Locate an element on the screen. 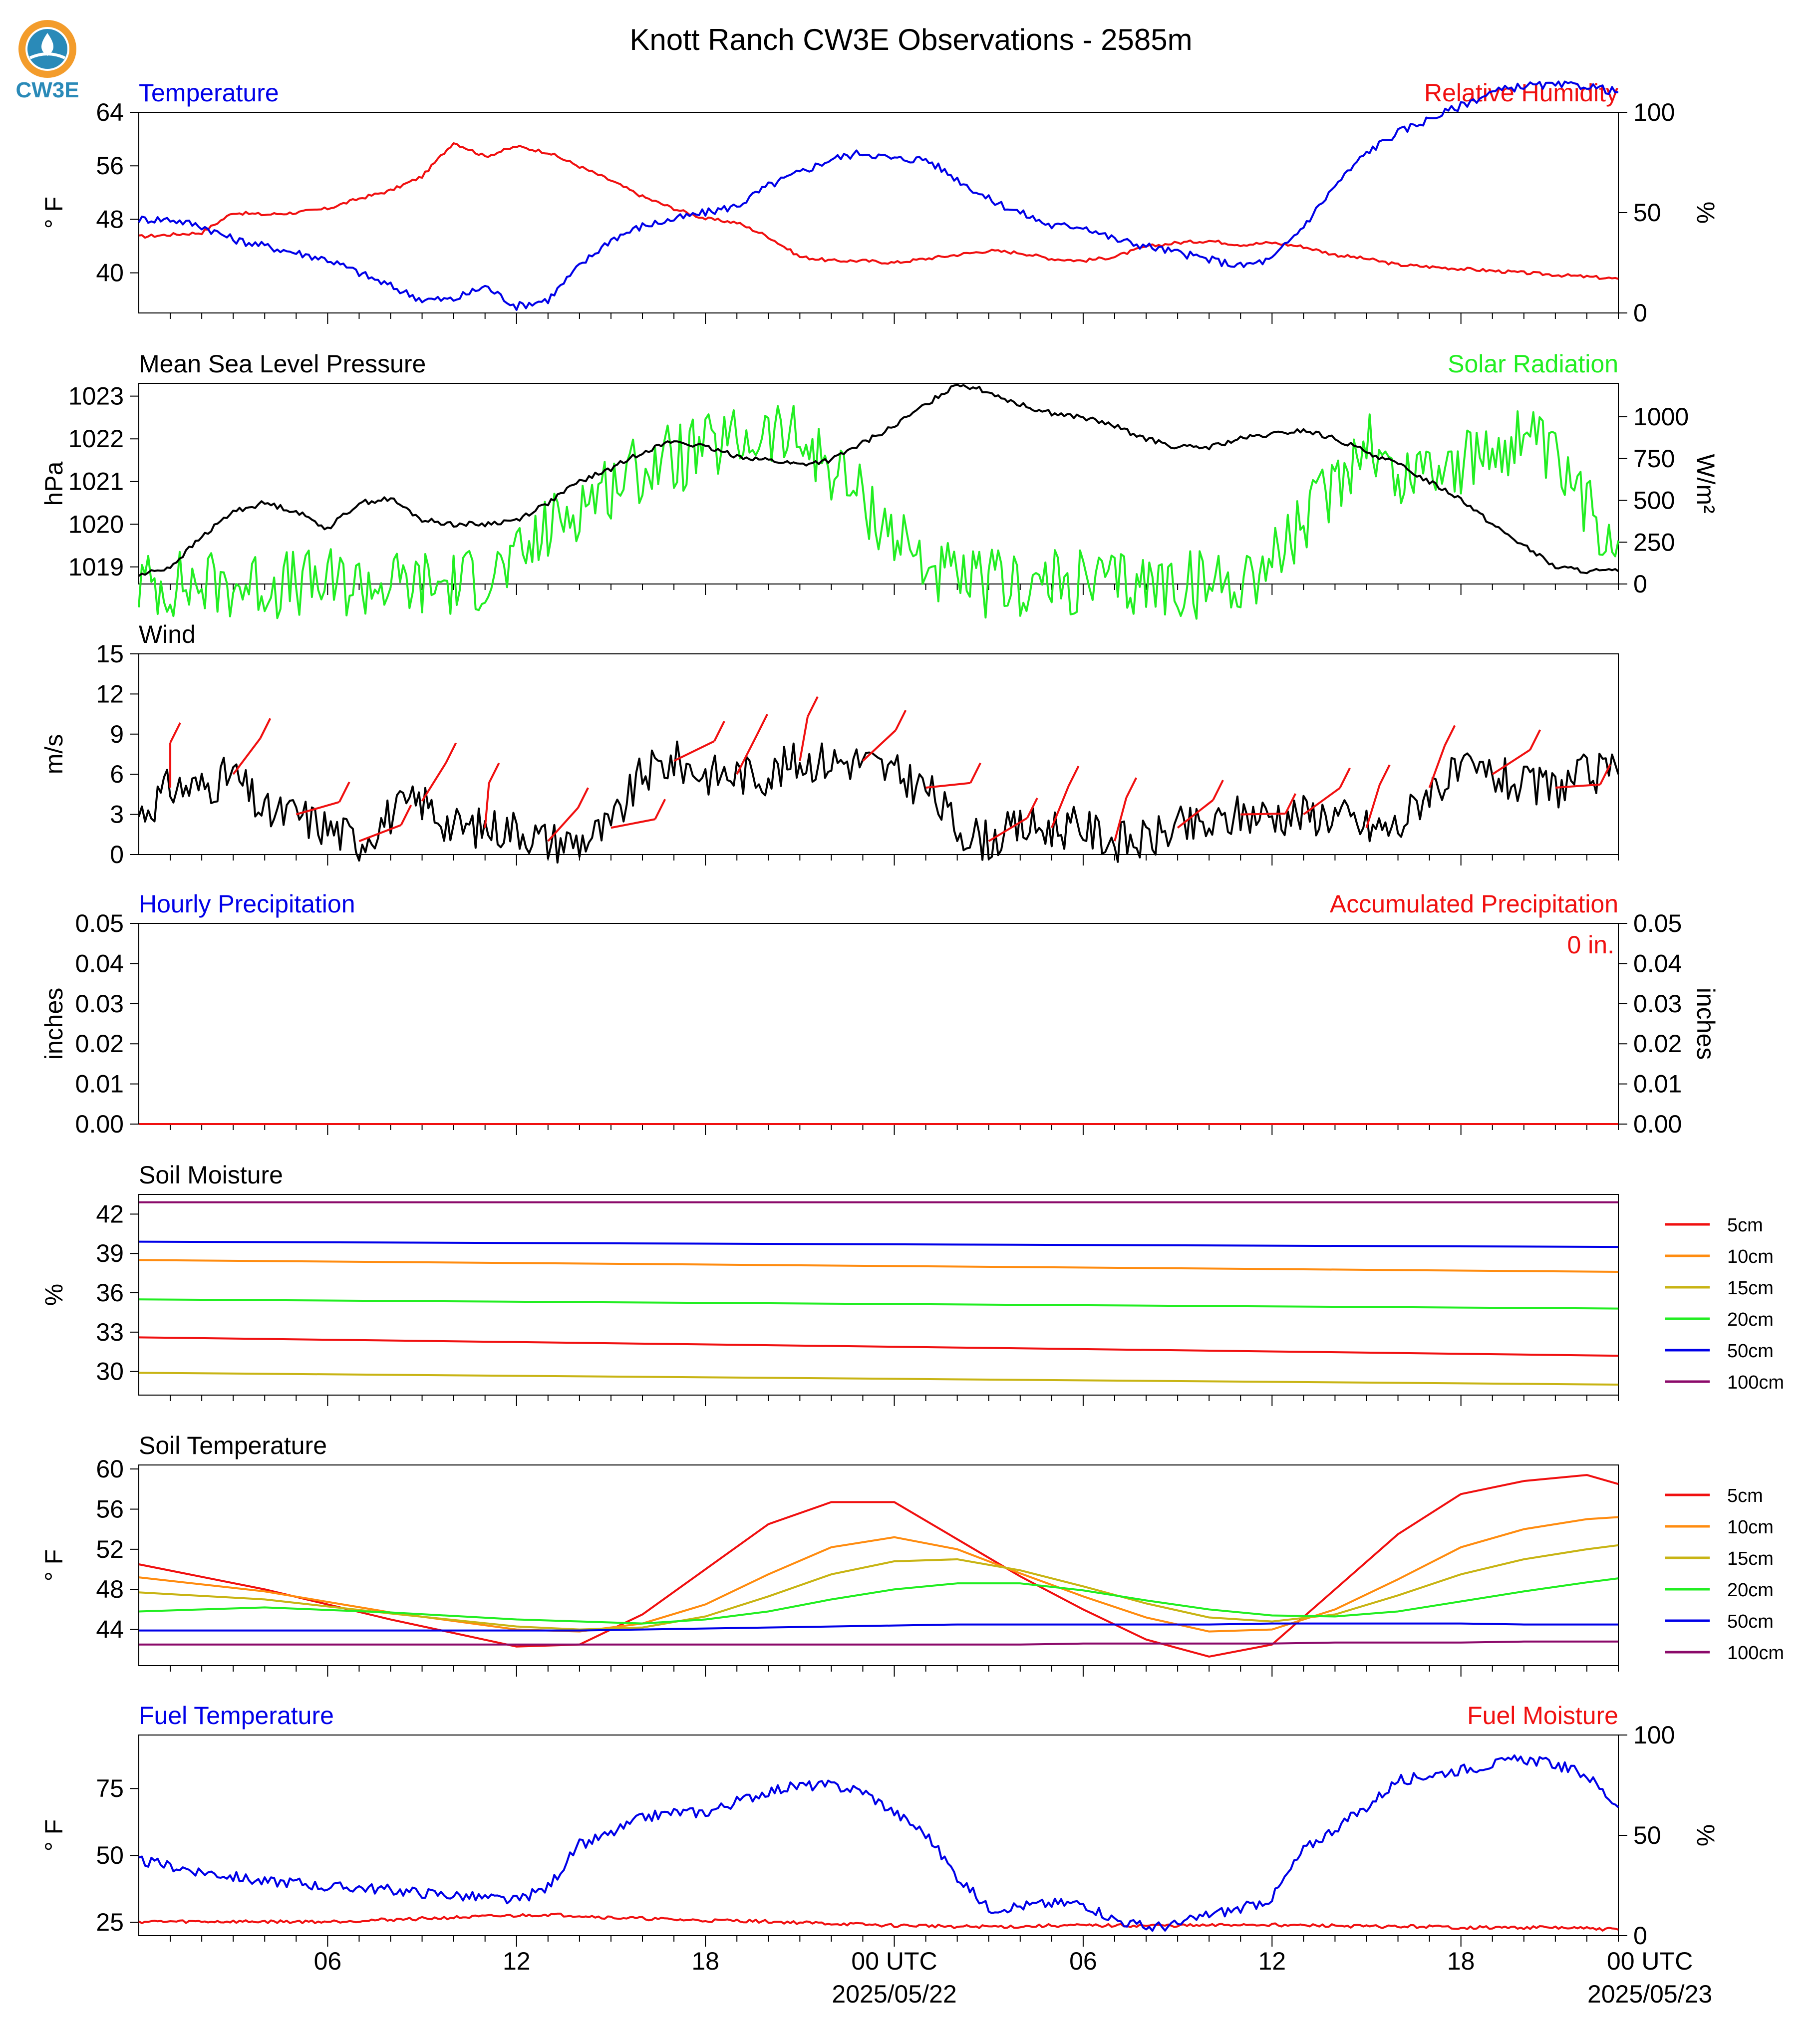  y-tick-label-right: 500 is located at coordinates (1654, 501).